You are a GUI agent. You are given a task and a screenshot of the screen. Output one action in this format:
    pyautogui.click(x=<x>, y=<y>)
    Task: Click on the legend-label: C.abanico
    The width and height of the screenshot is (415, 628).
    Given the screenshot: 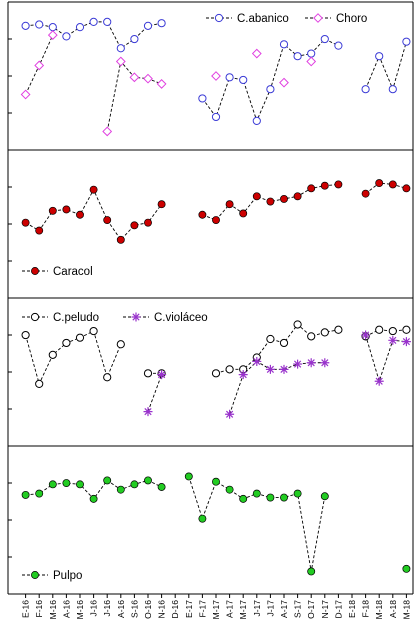 What is the action you would take?
    pyautogui.click(x=263, y=19)
    